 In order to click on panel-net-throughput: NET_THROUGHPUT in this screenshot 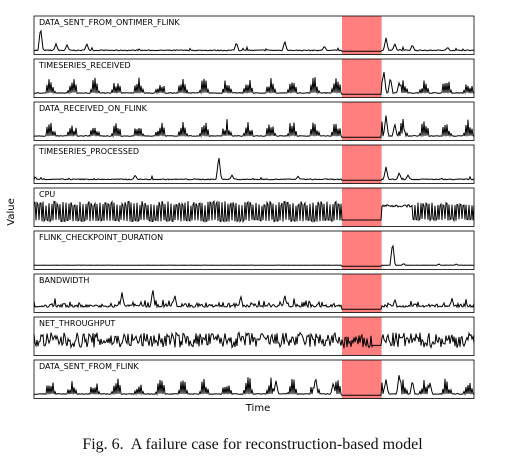, I will do `click(254, 336)`.